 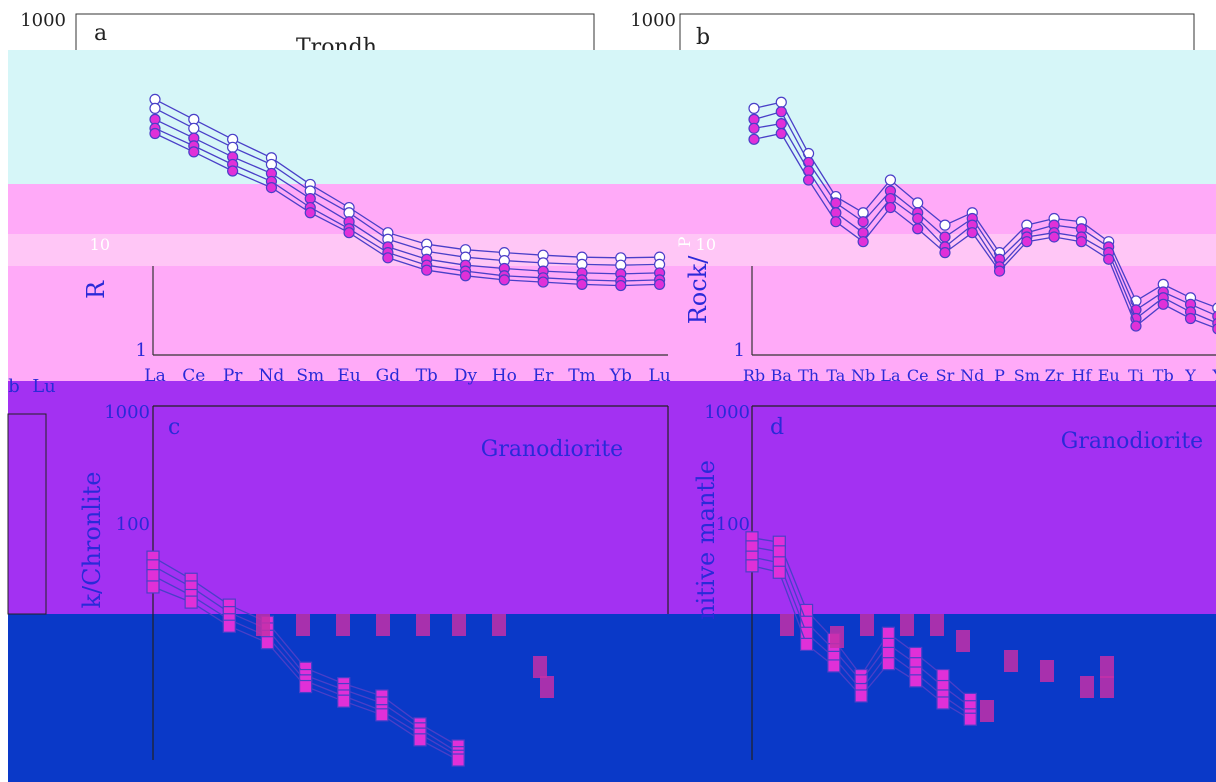 What do you see at coordinates (1214, 375) in the screenshot?
I see `panel-b-xtick-y-17: Y` at bounding box center [1214, 375].